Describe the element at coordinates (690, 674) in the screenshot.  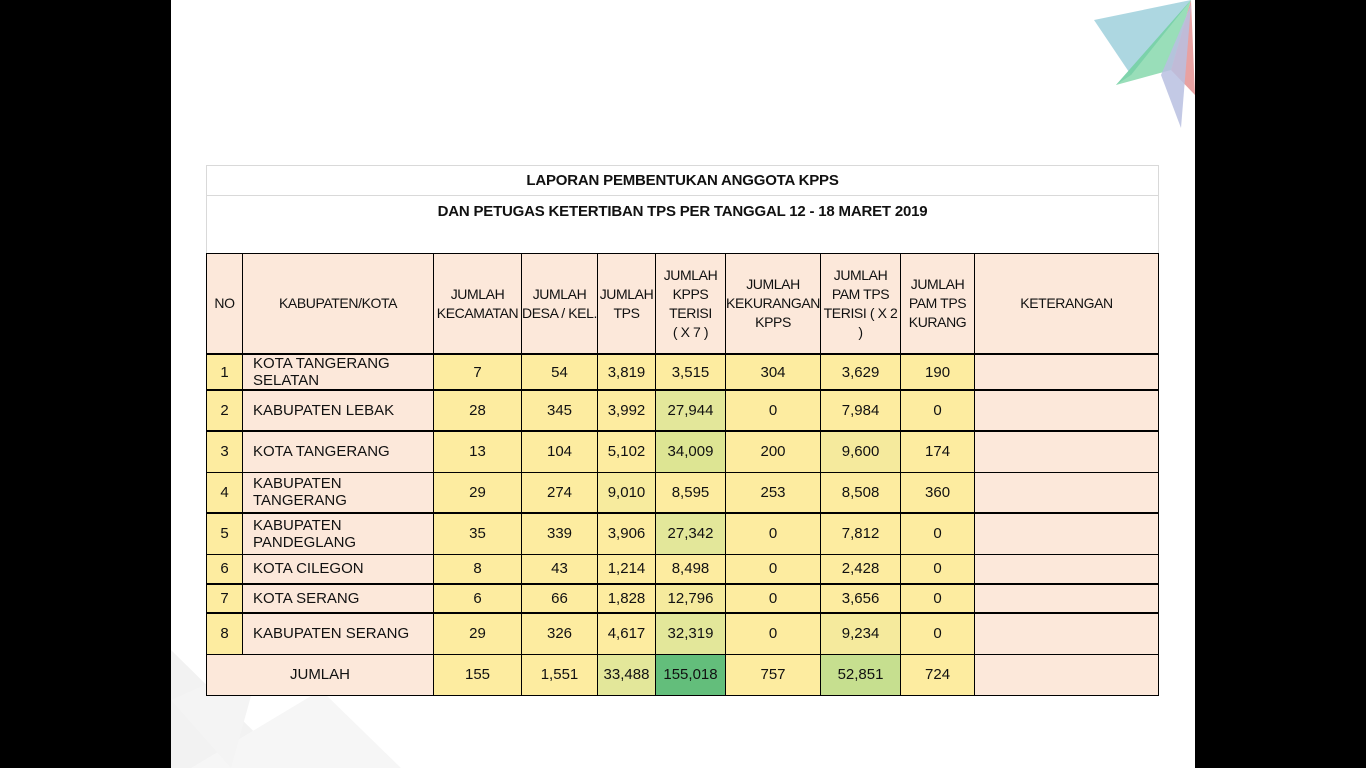
I see `total-kpps-terisi: 155,018` at that location.